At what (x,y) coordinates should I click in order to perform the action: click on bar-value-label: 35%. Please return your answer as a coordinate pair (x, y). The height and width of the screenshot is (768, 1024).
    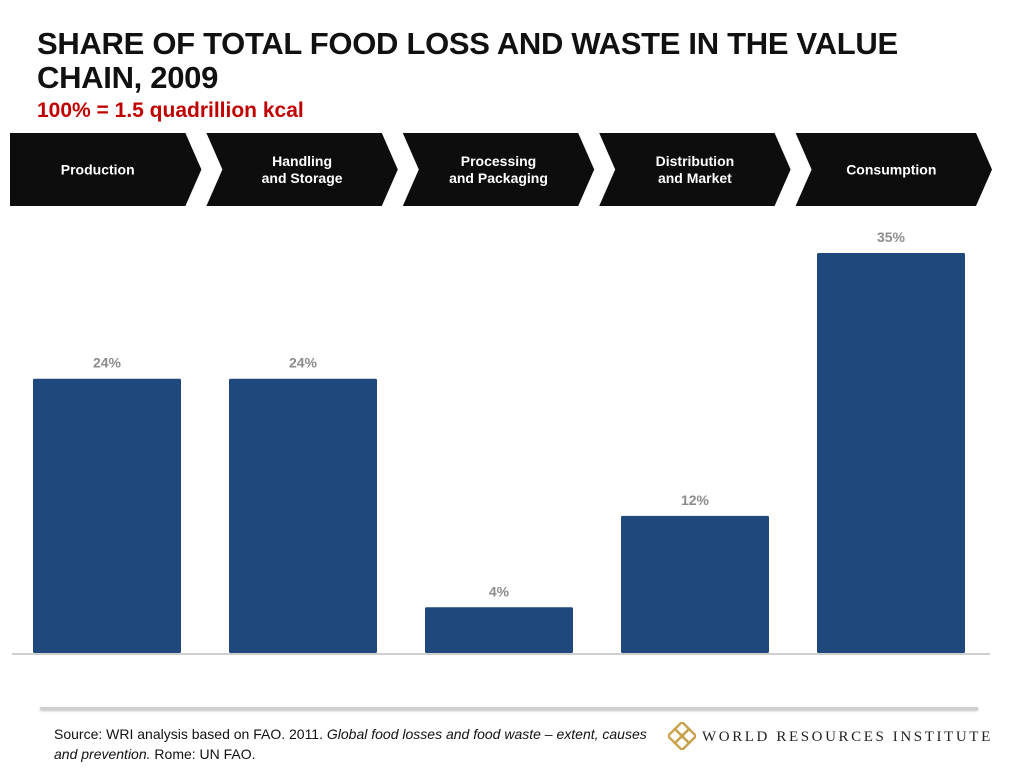
    Looking at the image, I should click on (891, 237).